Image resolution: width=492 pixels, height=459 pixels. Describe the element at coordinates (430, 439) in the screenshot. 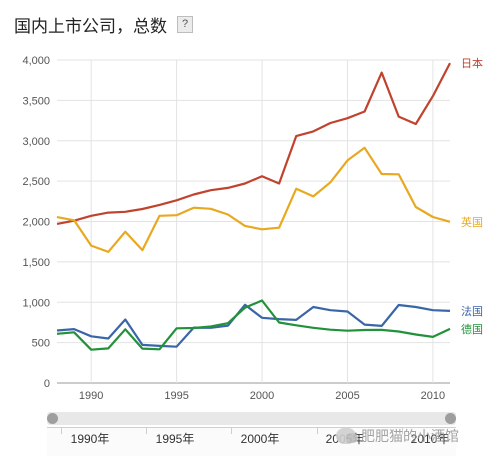

I see `range-label-2010: 2010年` at that location.